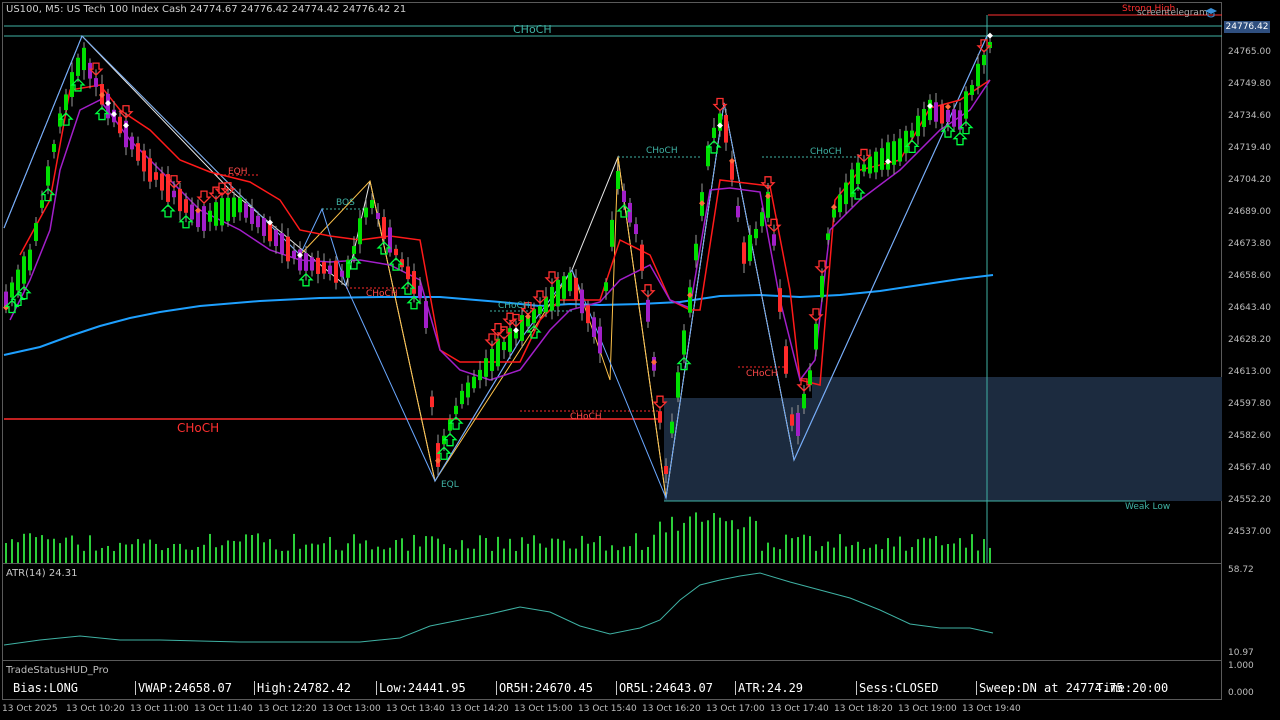 Image resolution: width=1280 pixels, height=720 pixels. What do you see at coordinates (612, 680) in the screenshot?
I see `hud-indicator-panel` at bounding box center [612, 680].